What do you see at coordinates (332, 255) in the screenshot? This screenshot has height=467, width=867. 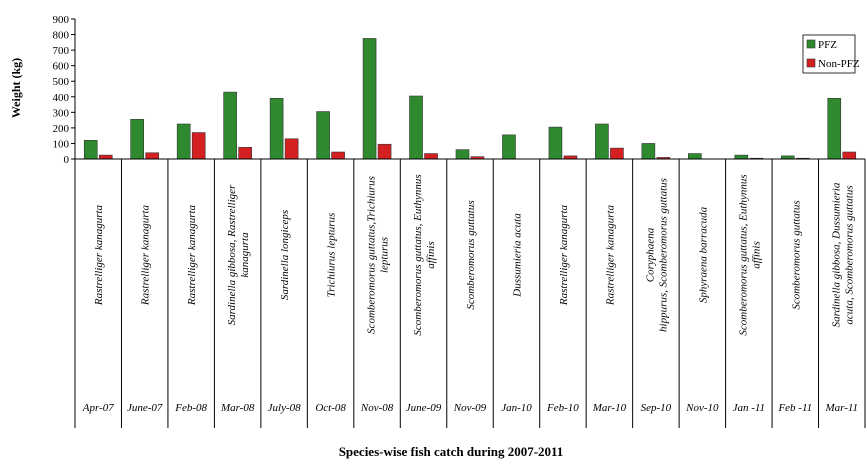 I see `category-label: Trichiurus lepturus` at bounding box center [332, 255].